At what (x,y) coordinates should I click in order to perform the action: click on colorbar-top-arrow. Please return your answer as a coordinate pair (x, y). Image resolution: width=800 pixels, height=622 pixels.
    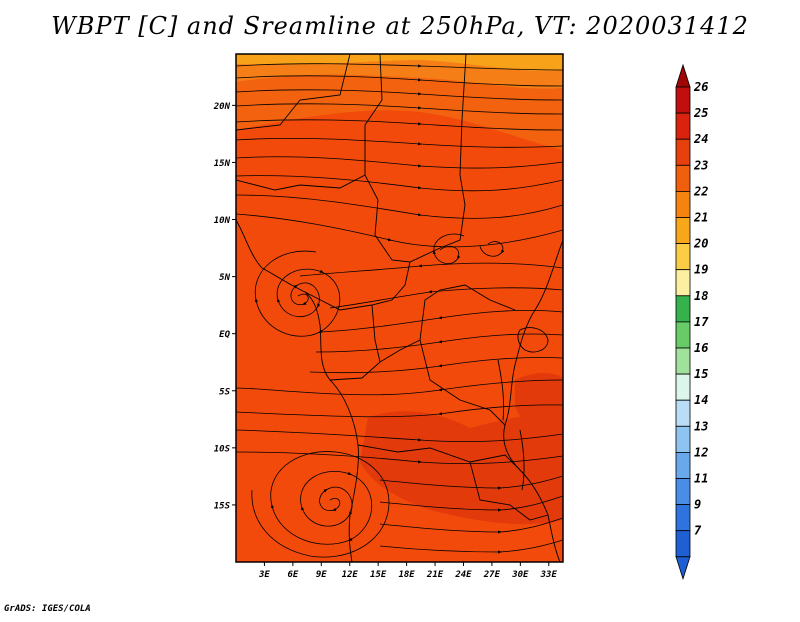
    Looking at the image, I should click on (683, 75).